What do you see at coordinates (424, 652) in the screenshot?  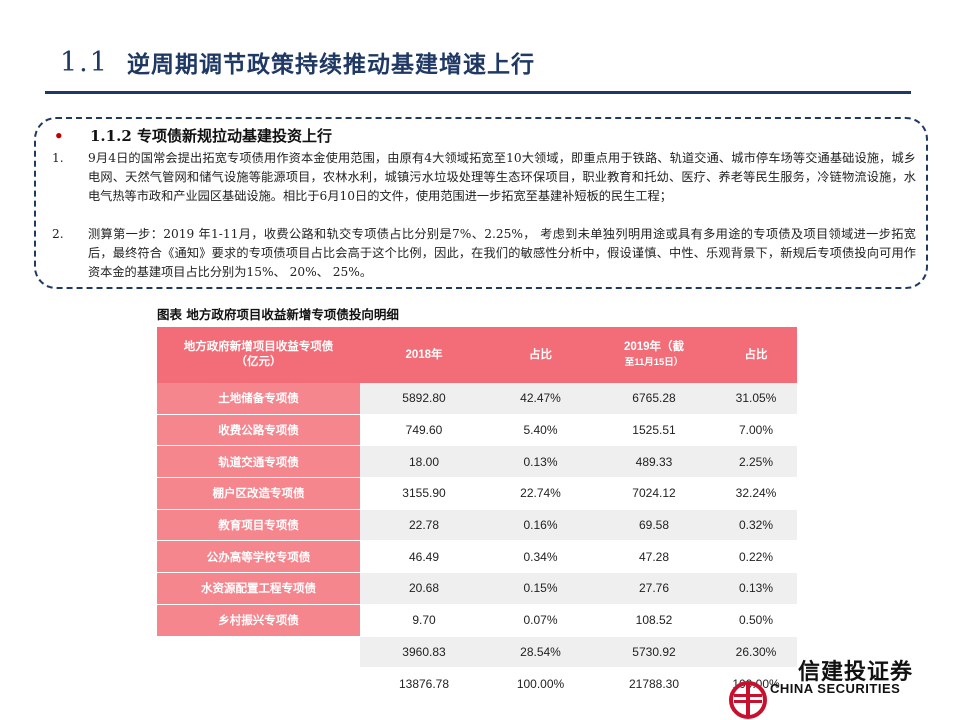 I see `value-2018: 3960.83` at bounding box center [424, 652].